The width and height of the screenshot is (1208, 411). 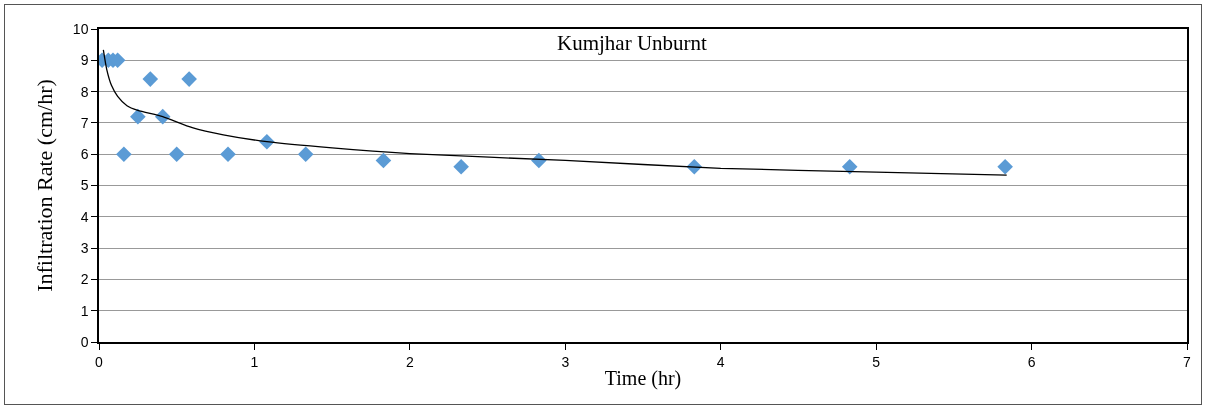 I want to click on x-tick-label: 2, so click(x=409, y=361).